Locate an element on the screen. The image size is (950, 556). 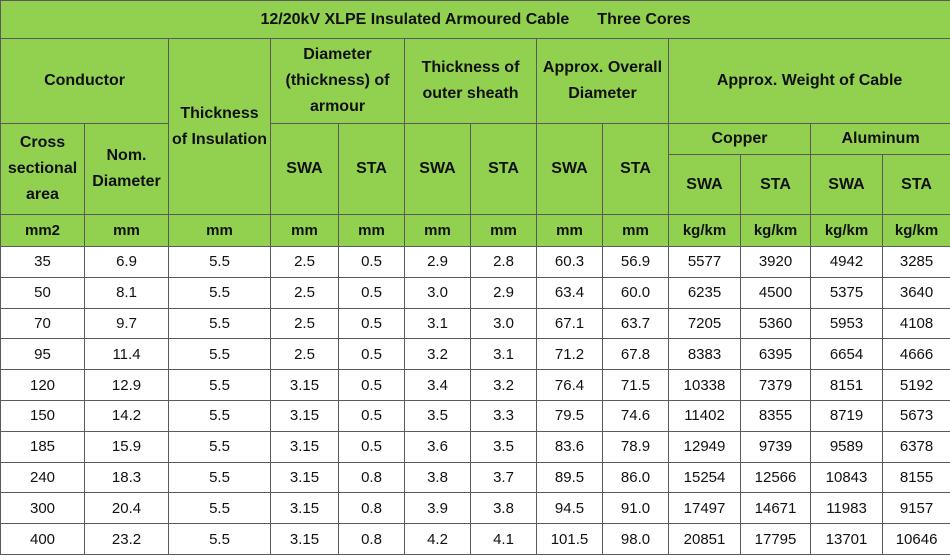
table-cell: 20851 is located at coordinates (704, 539).